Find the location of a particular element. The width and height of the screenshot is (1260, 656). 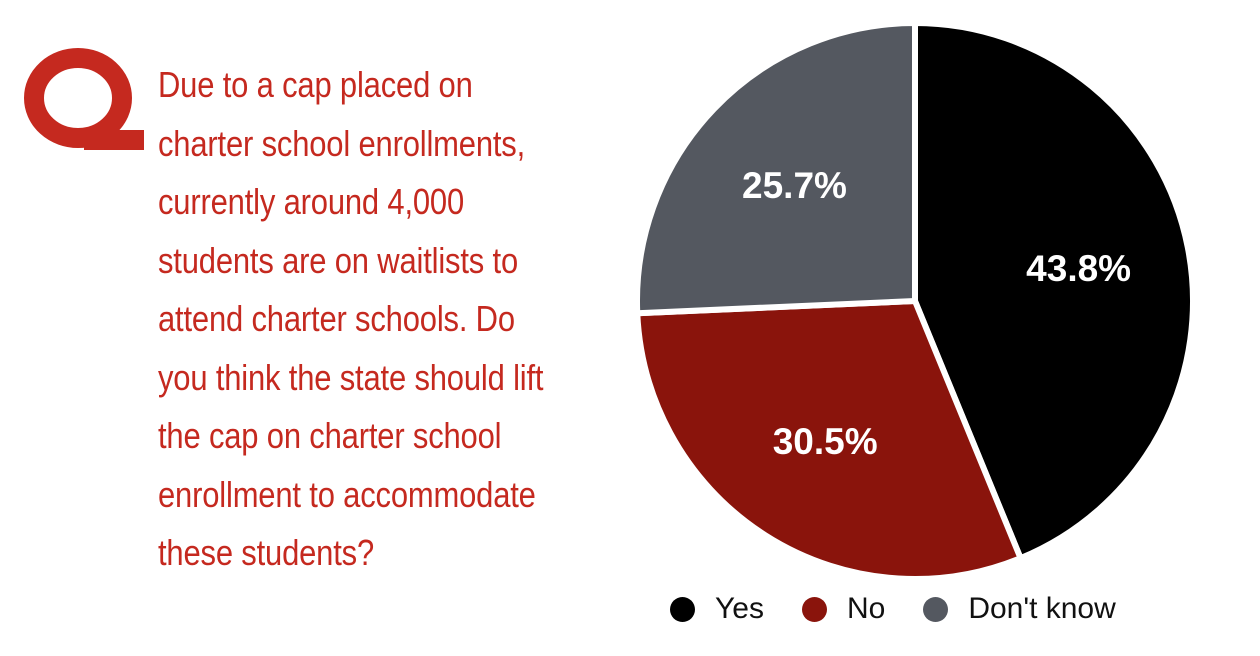

legend-item-yes: Yes is located at coordinates (717, 609).